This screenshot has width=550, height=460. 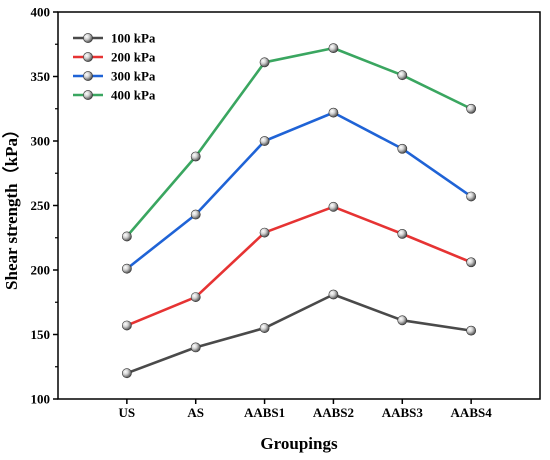 What do you see at coordinates (133, 95) in the screenshot?
I see `legend-label: 400 kPa` at bounding box center [133, 95].